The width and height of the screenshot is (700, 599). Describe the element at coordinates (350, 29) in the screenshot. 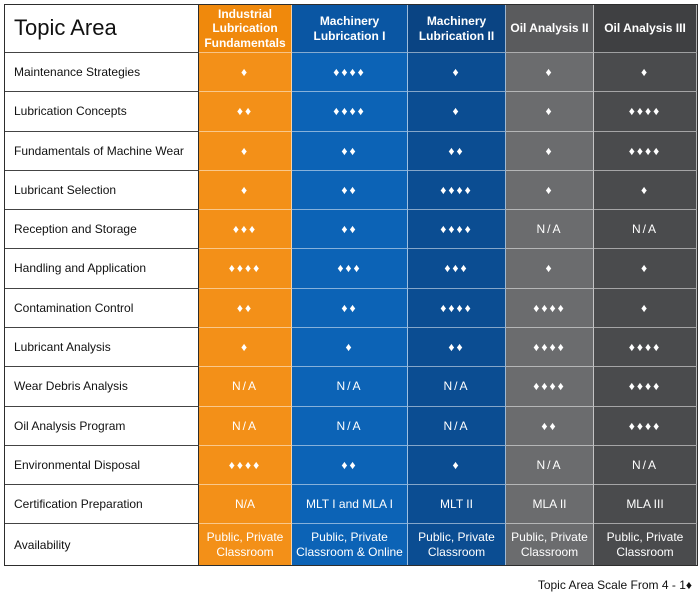

I see `column-header-machinery-lubrication-1: Machinery Lubrication I` at that location.